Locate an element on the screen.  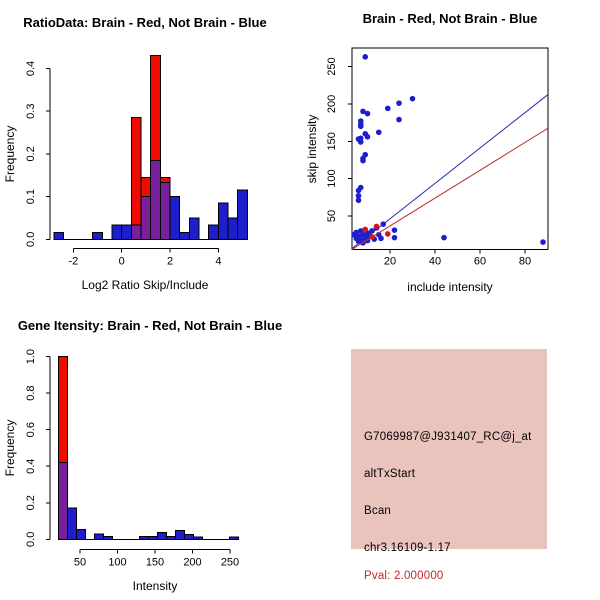
x-tick-label: -2 is located at coordinates (73, 261).